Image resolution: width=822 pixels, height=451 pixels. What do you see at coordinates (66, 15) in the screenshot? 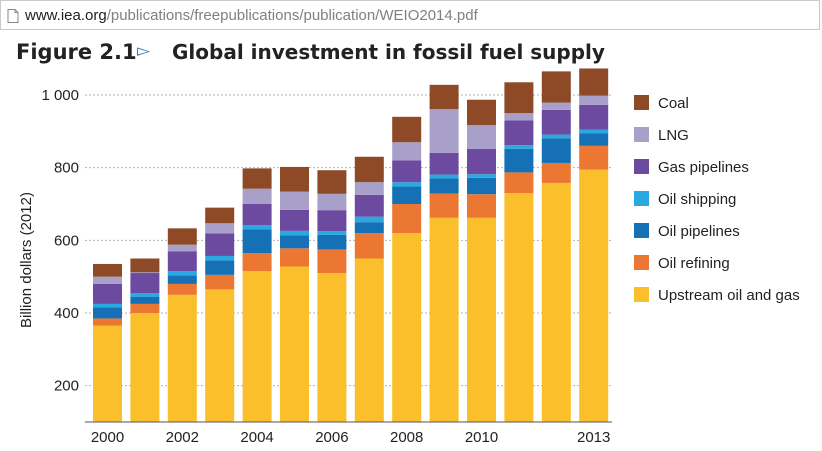
I see `url-host: www.iea.org` at bounding box center [66, 15].